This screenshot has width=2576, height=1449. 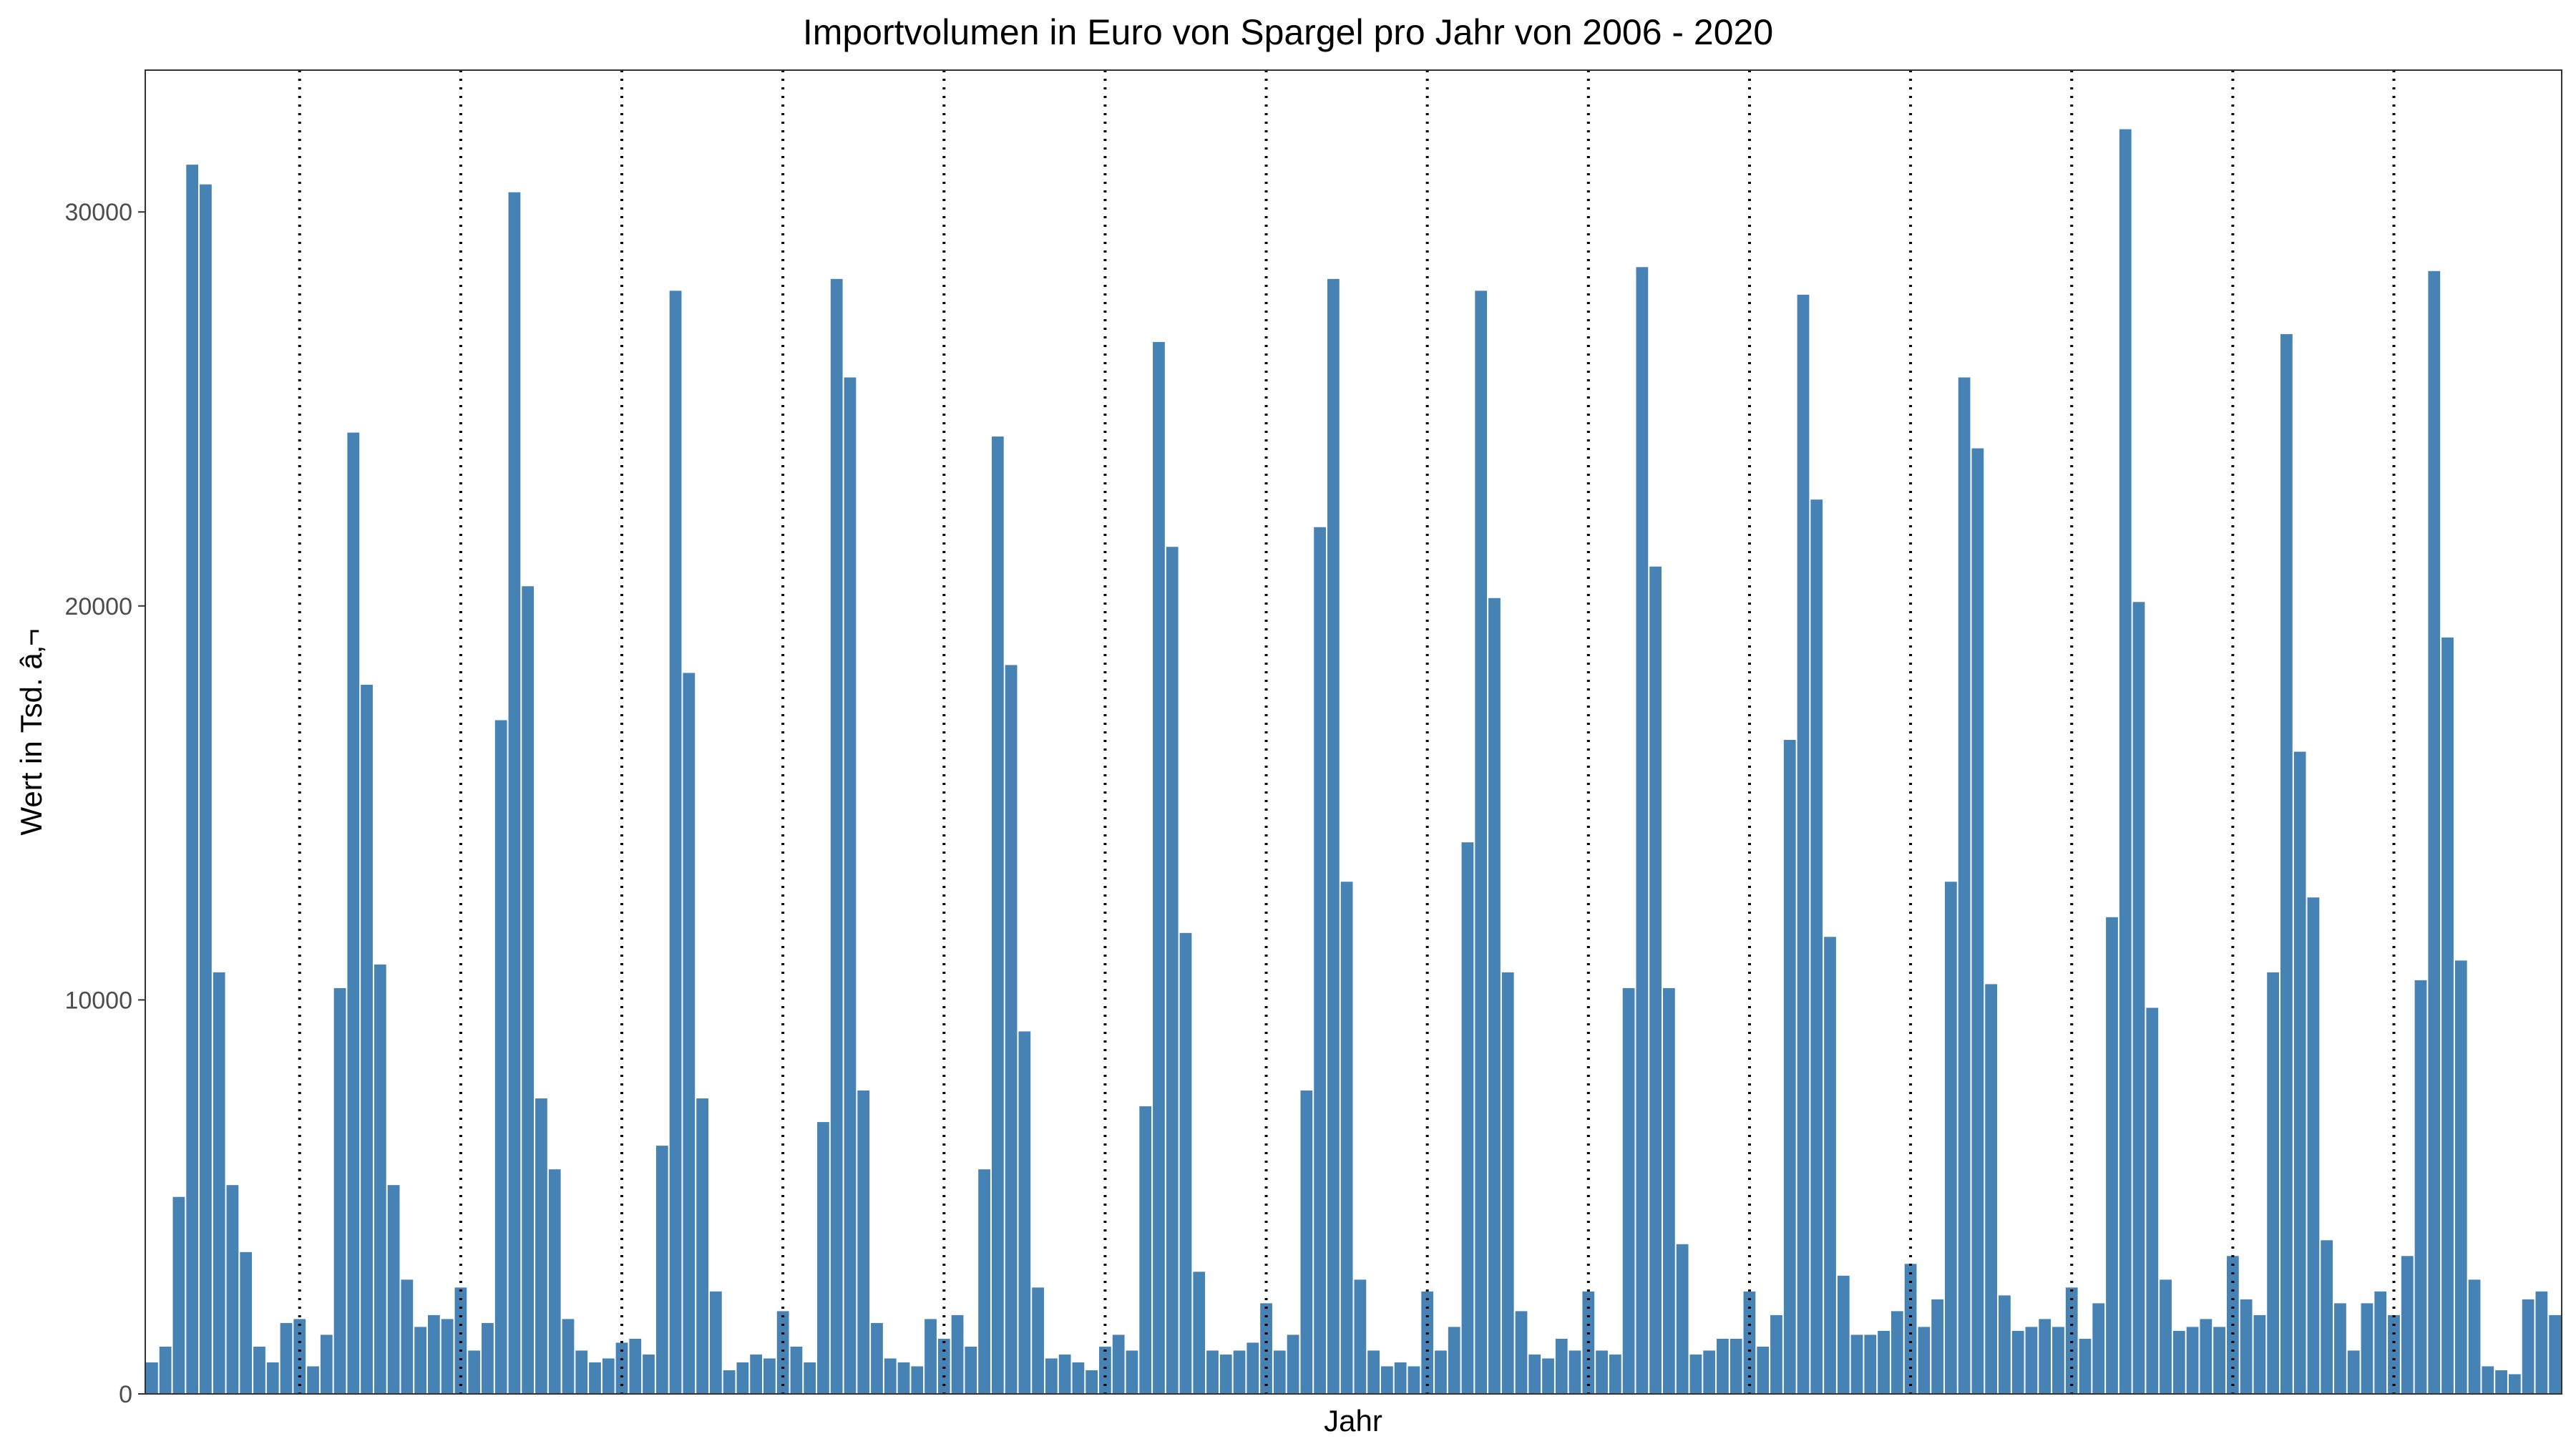 What do you see at coordinates (98, 1000) in the screenshot?
I see `y-tick-label-2: 10000` at bounding box center [98, 1000].